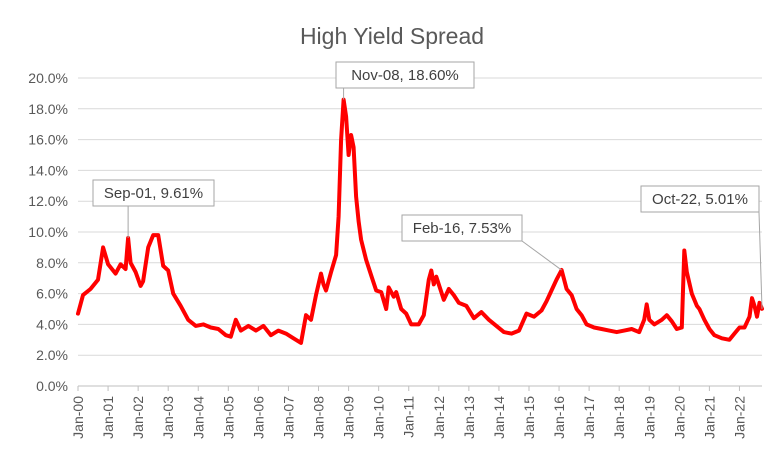 The height and width of the screenshot is (463, 784). I want to click on x-tick-label: Jan-14, so click(499, 417).